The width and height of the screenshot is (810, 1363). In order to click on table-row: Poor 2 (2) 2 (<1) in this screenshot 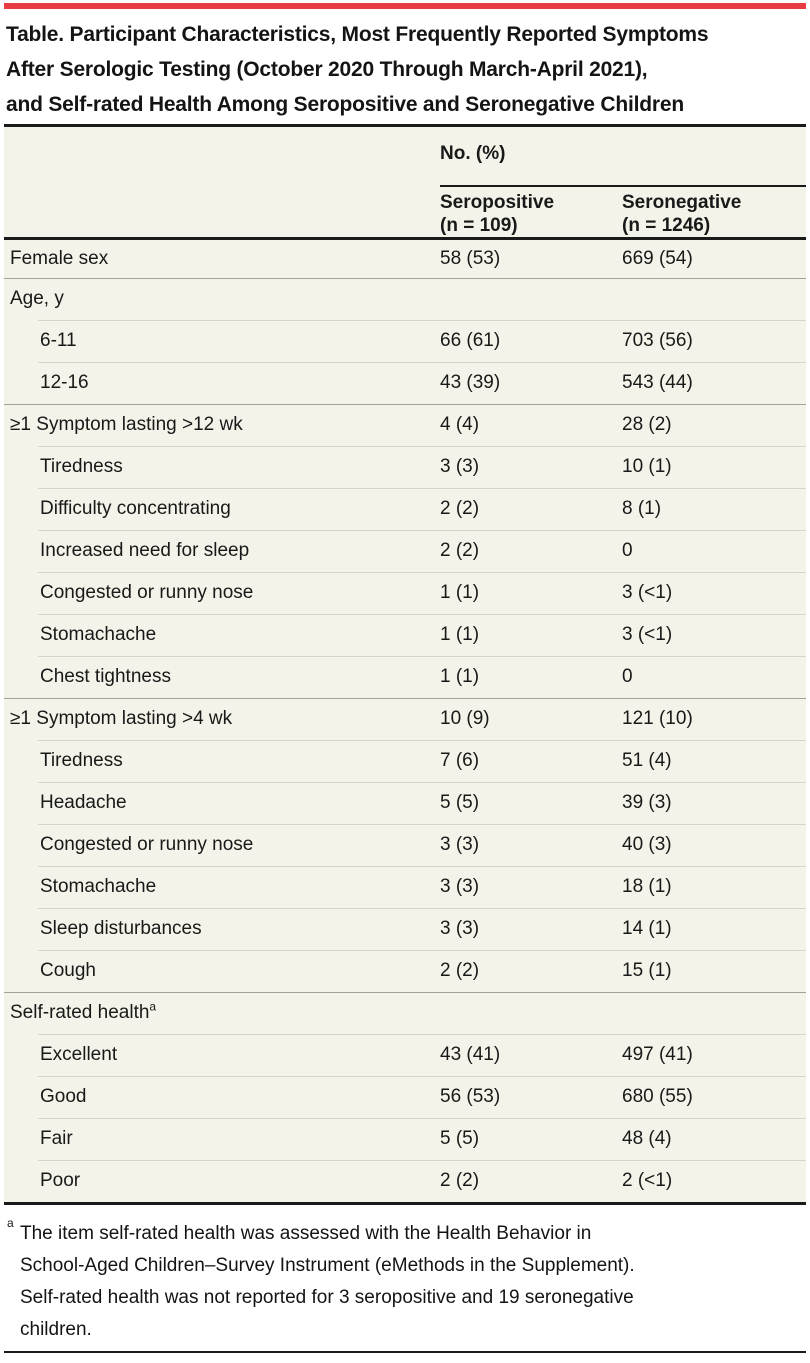, I will do `click(405, 1181)`.